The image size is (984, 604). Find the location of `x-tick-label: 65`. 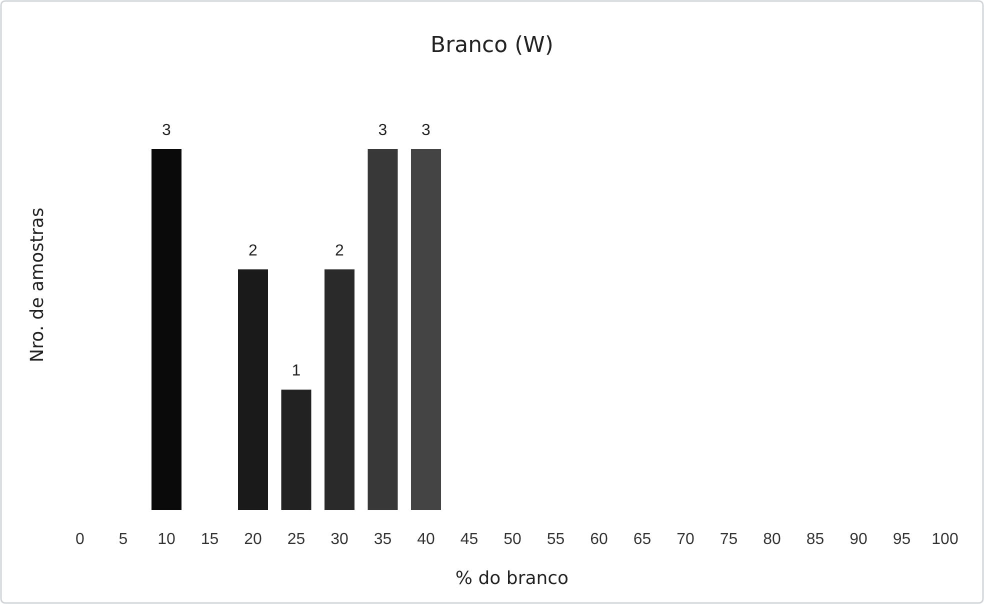

x-tick-label: 65 is located at coordinates (642, 539).